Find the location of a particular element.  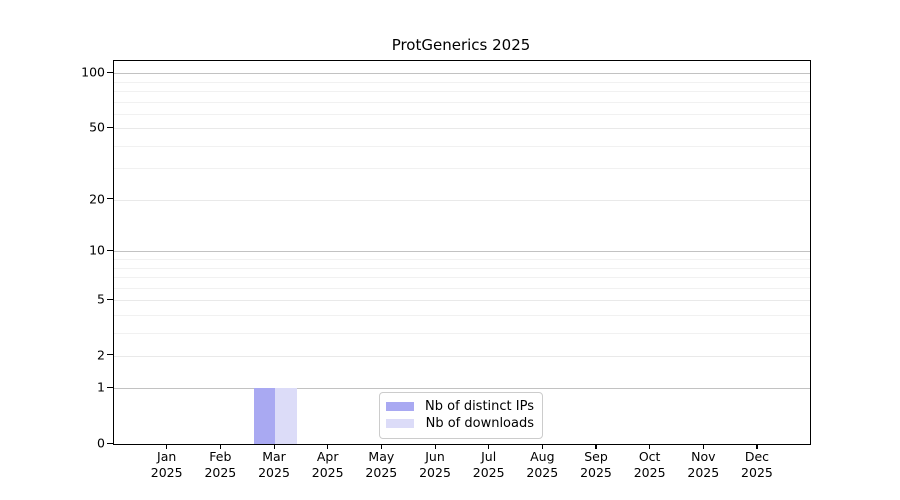

x-tick-label: Jan 2025 is located at coordinates (167, 465).